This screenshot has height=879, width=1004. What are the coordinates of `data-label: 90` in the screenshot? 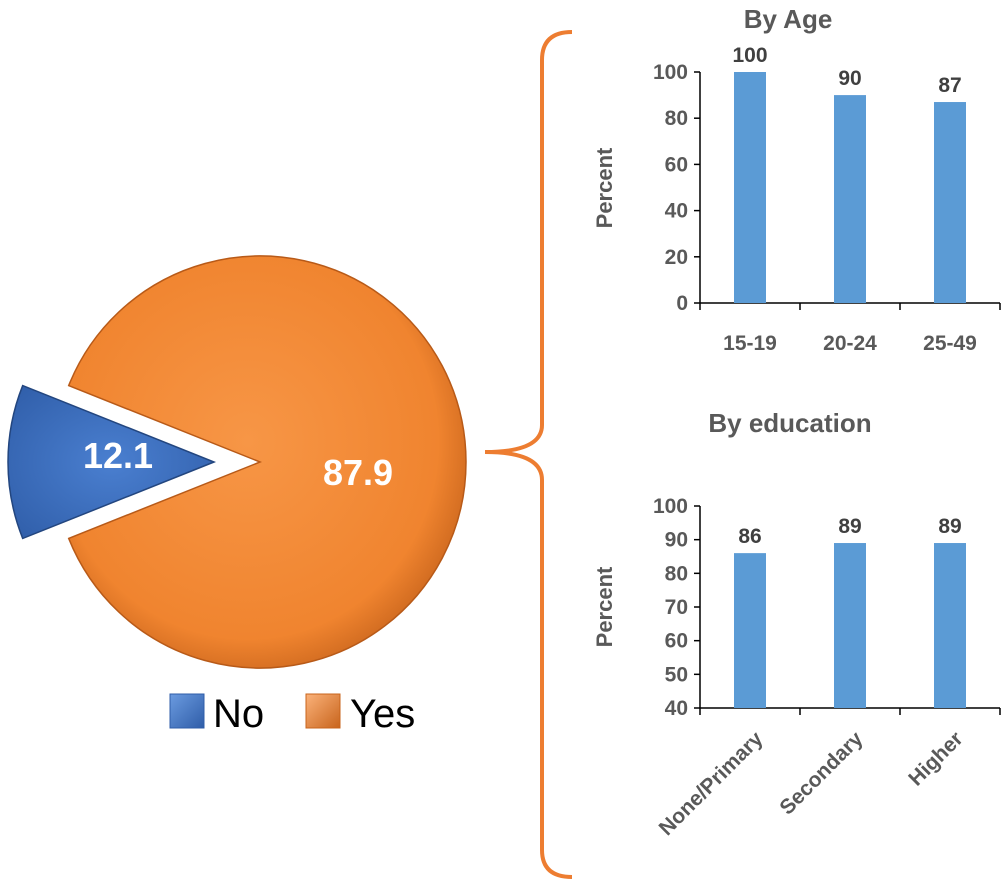 It's located at (849, 78).